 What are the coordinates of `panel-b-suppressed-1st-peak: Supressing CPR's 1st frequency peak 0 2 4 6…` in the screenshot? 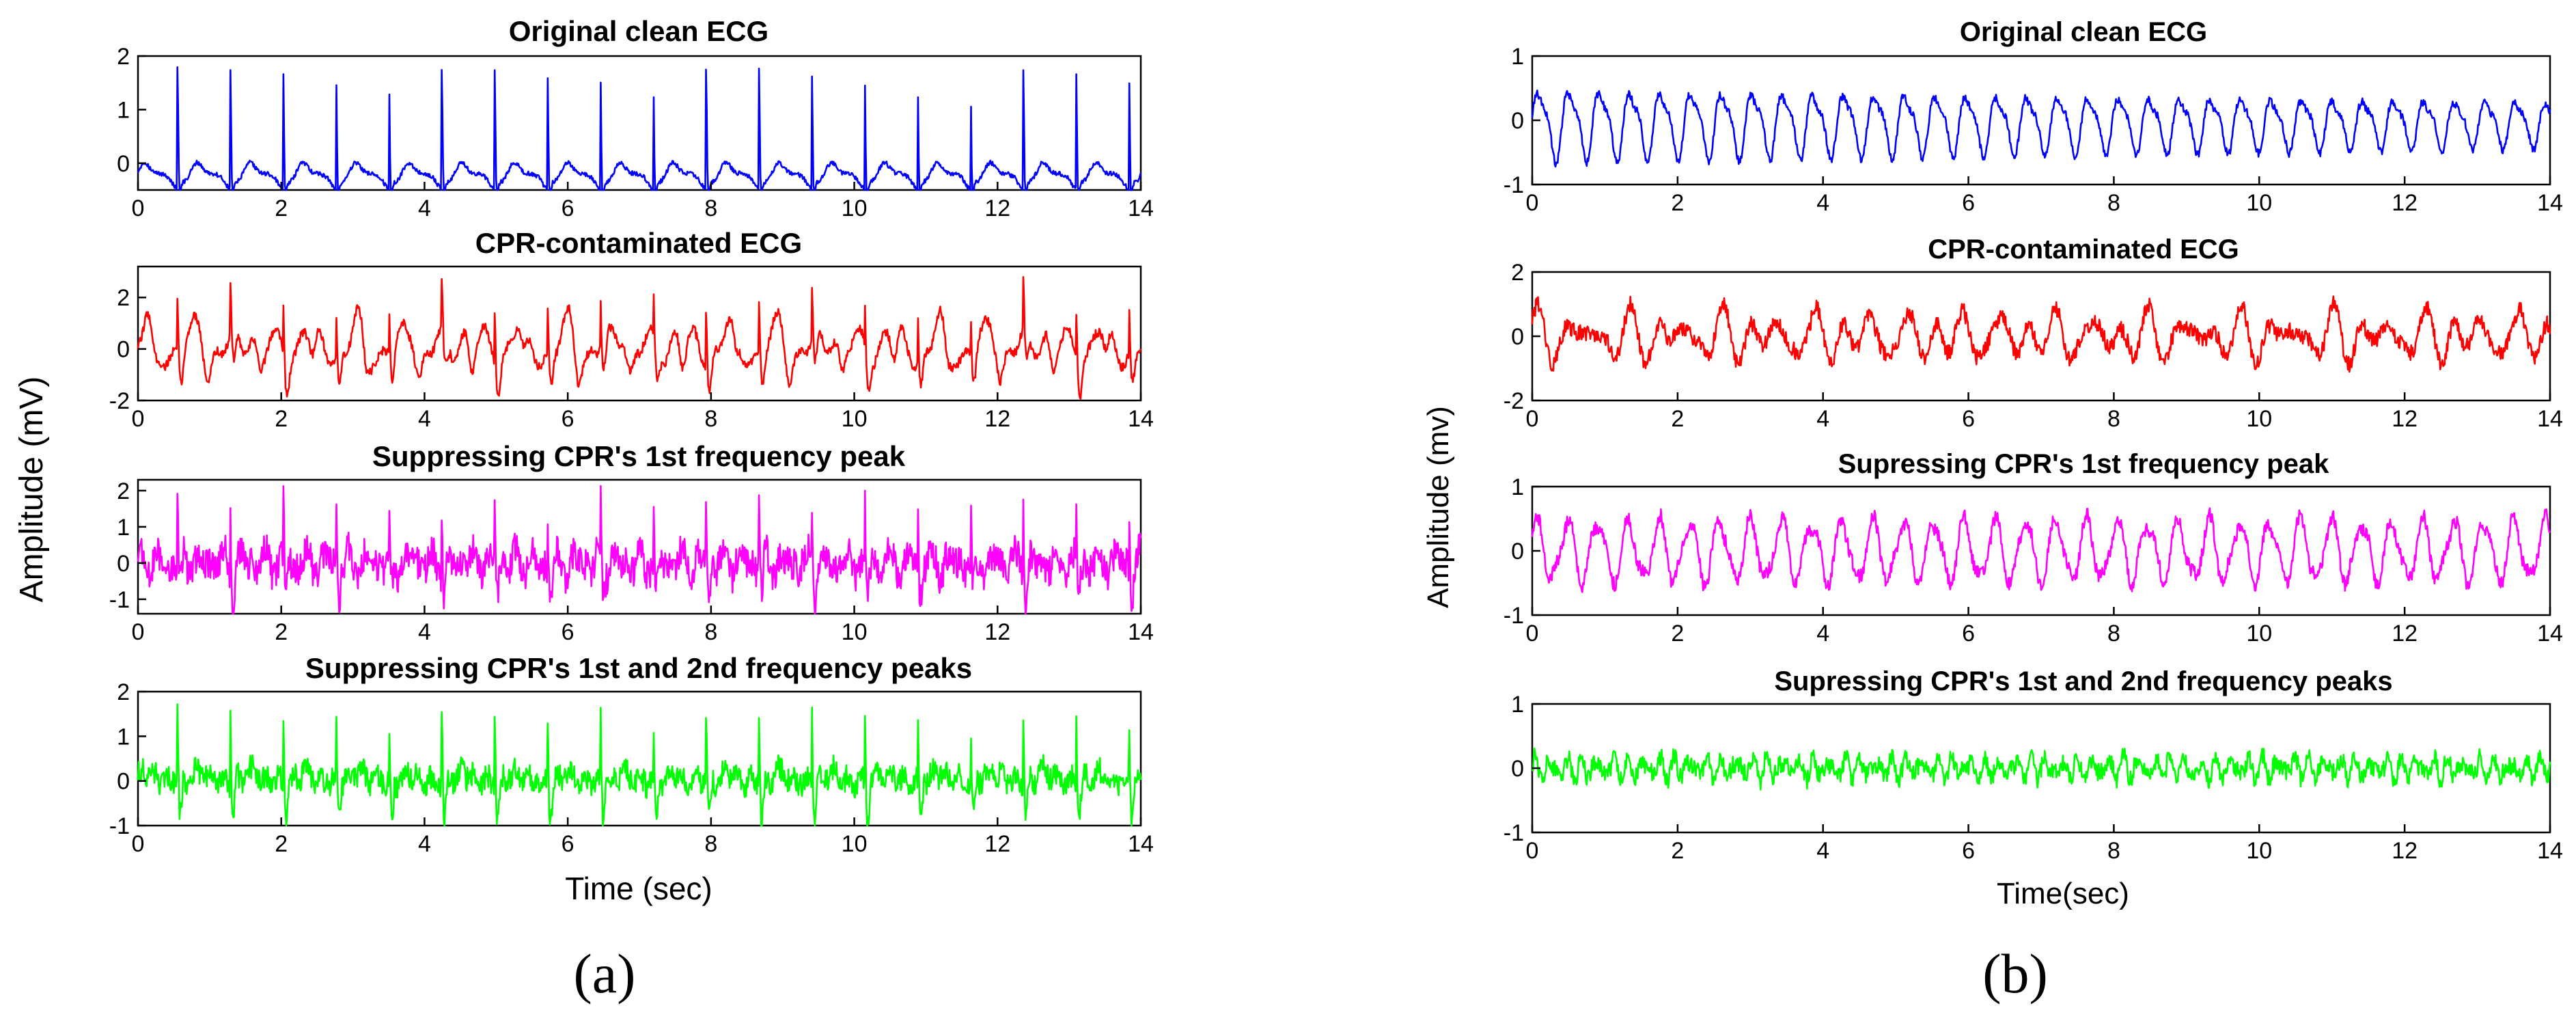 It's located at (2034, 548).